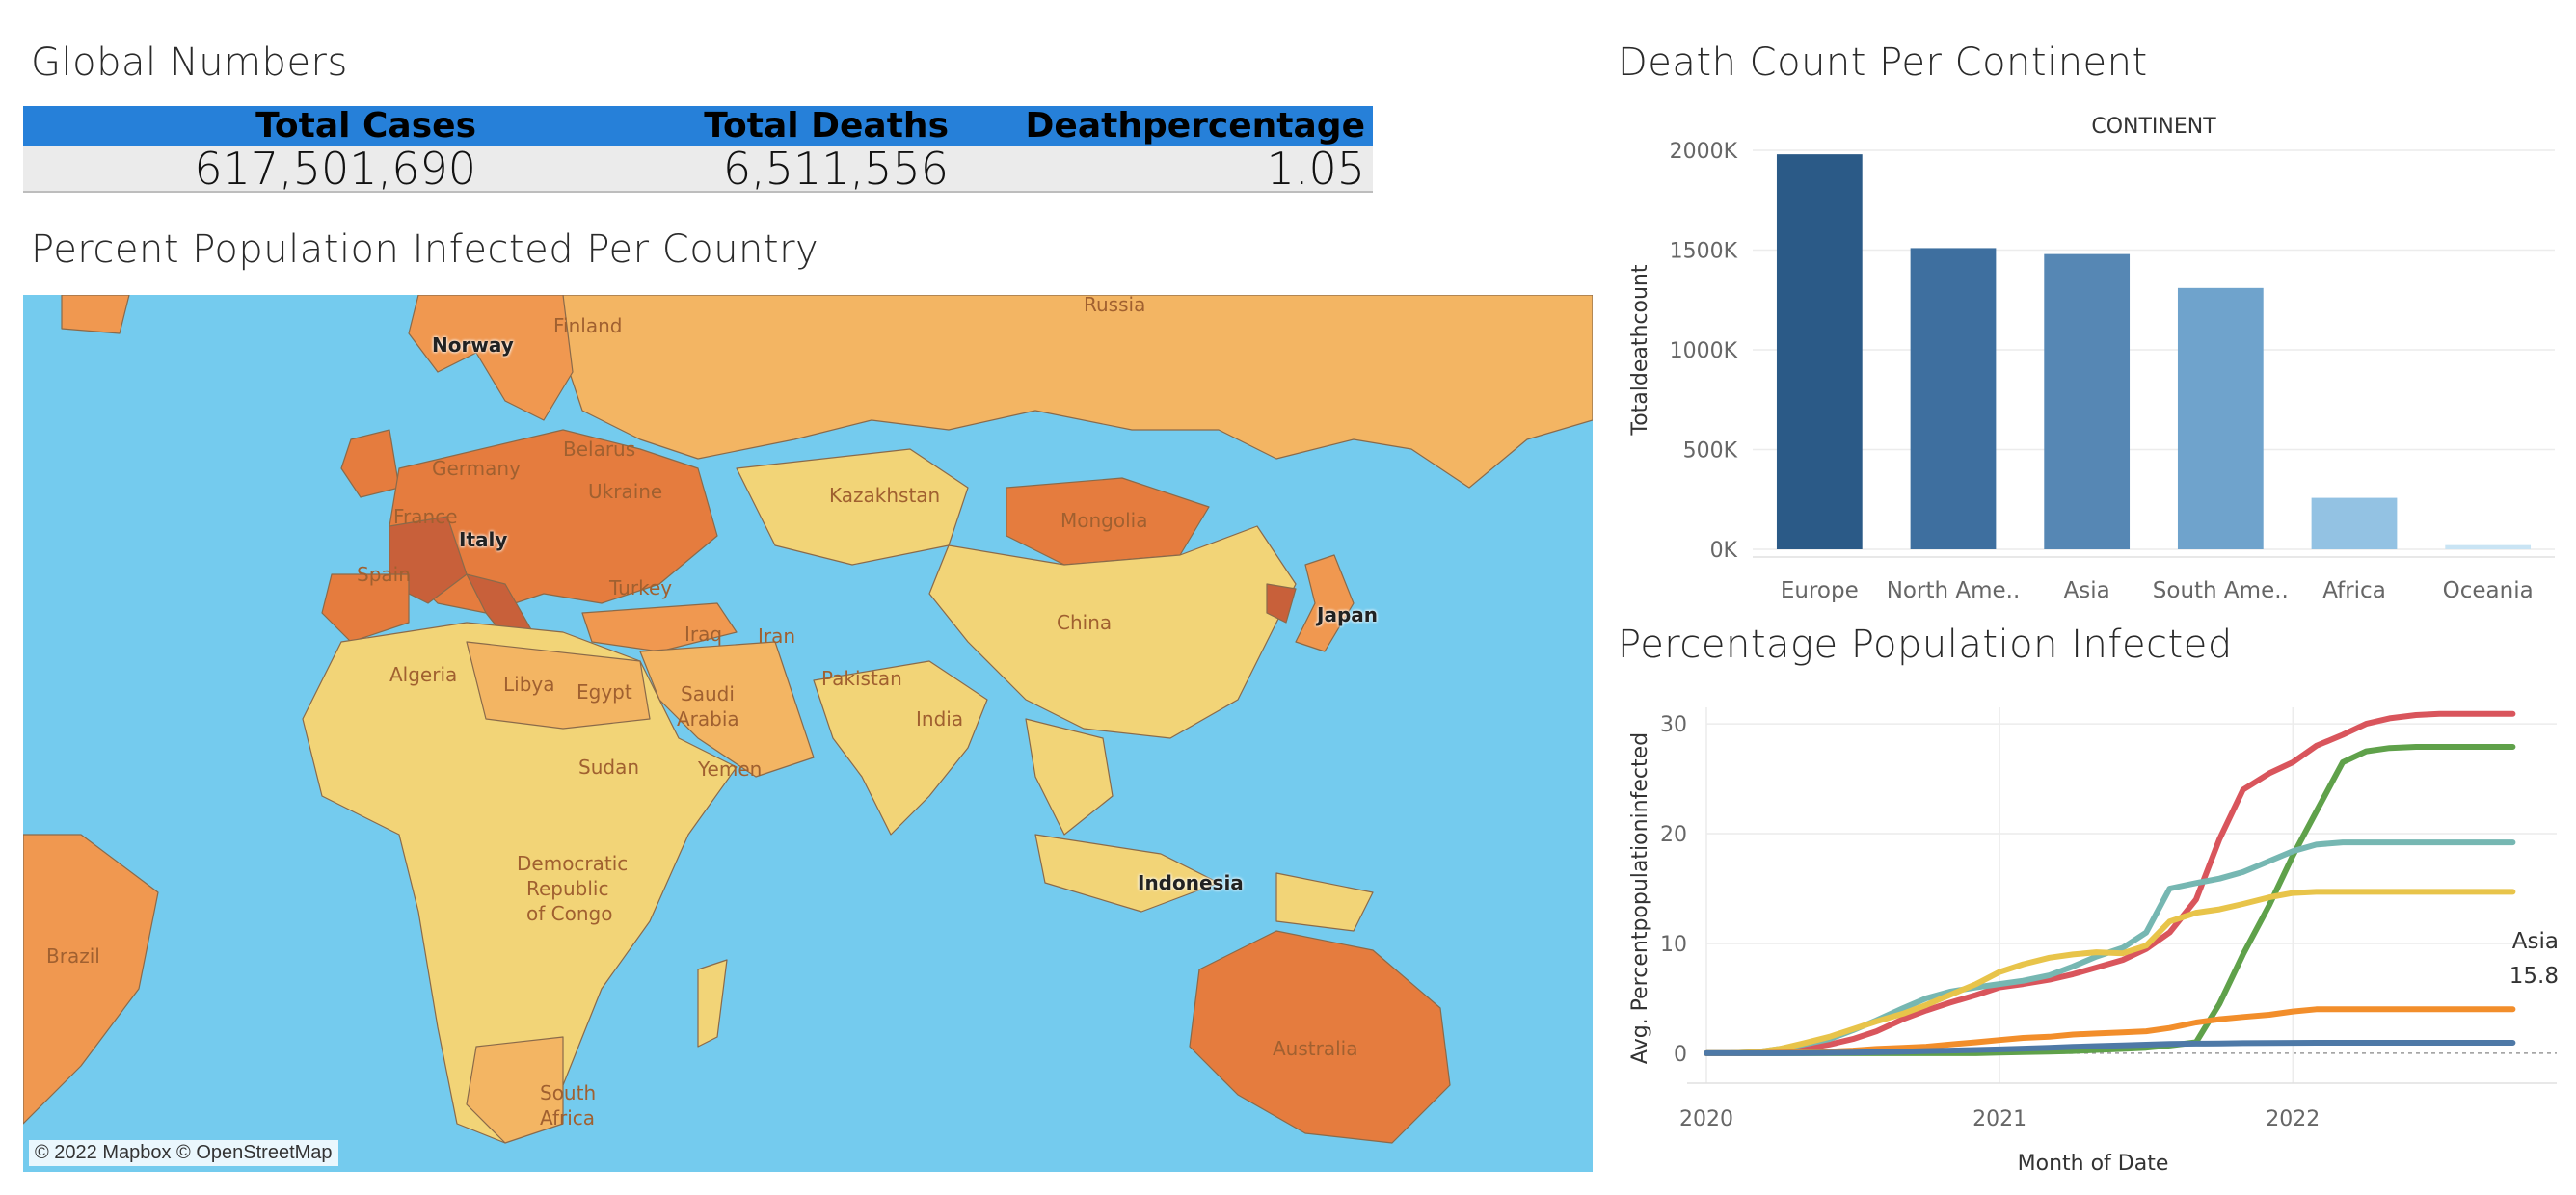 The width and height of the screenshot is (2576, 1195). Describe the element at coordinates (335, 169) in the screenshot. I see `value-total-cases: 617,501,690` at that location.